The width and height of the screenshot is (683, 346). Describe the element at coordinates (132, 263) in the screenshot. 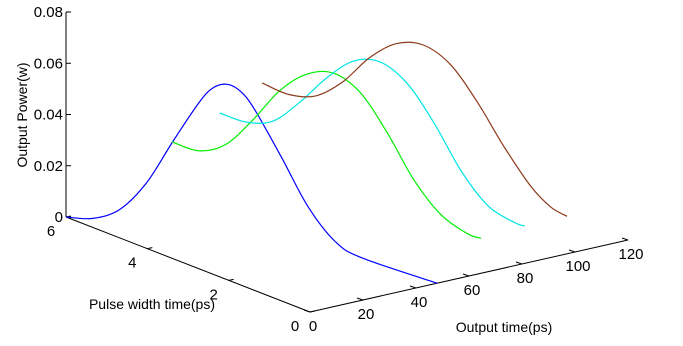

I see `y-tick-label: 4` at that location.